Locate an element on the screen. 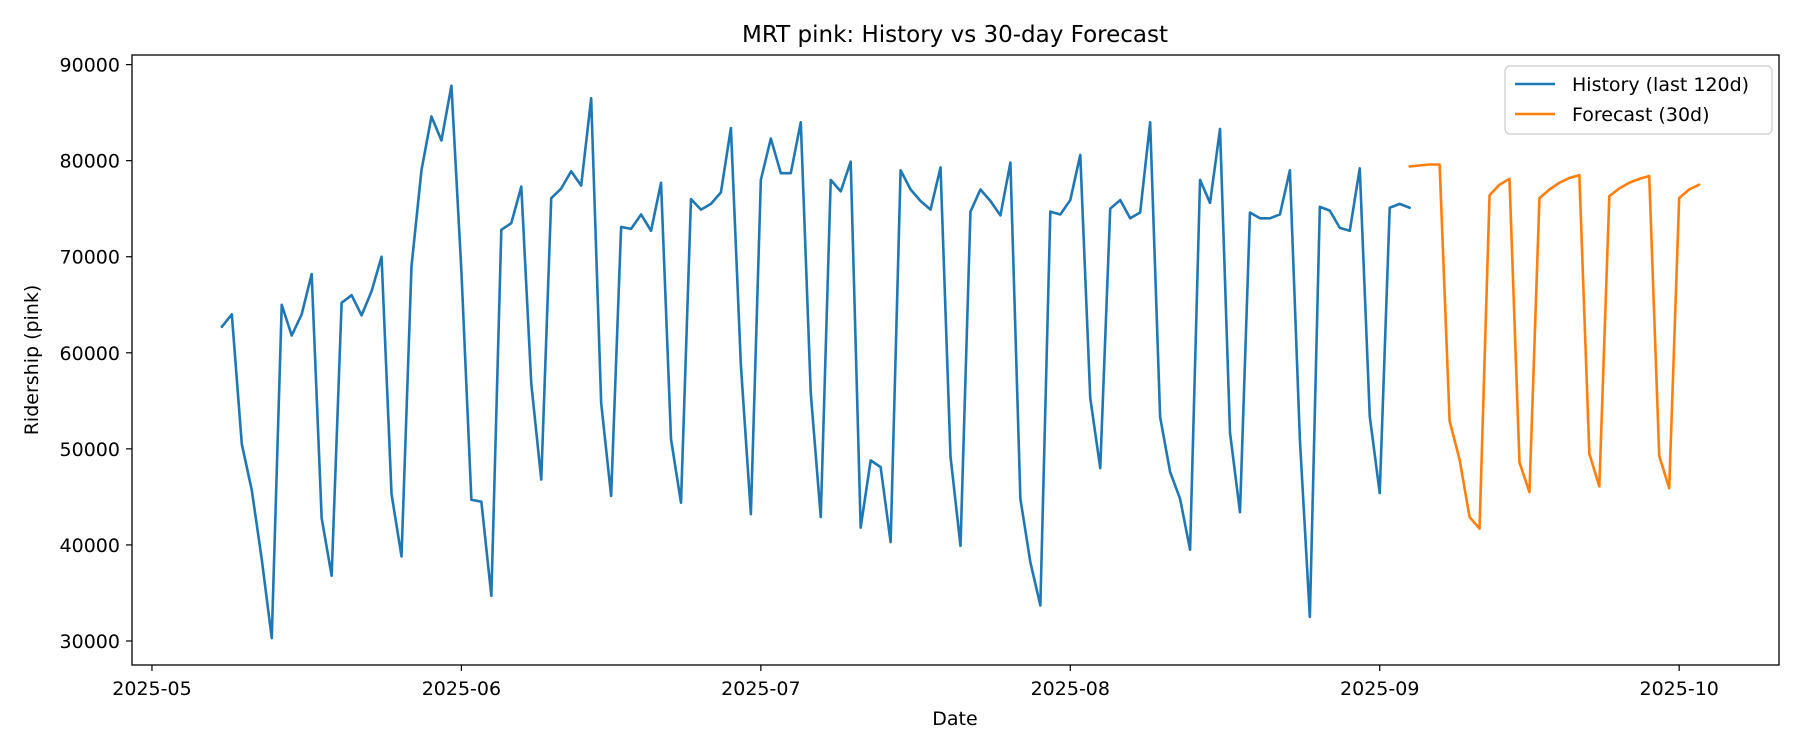  y-tick-label: 50000 is located at coordinates (90, 450).